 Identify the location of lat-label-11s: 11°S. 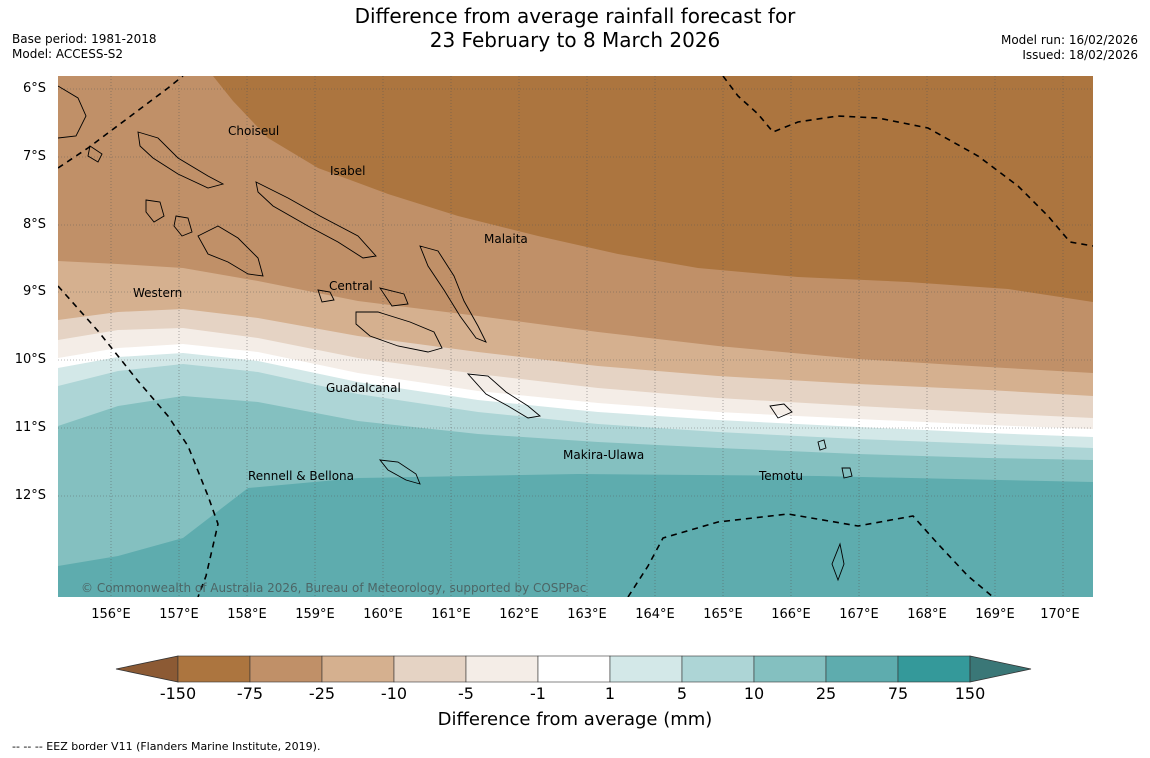
(30, 427).